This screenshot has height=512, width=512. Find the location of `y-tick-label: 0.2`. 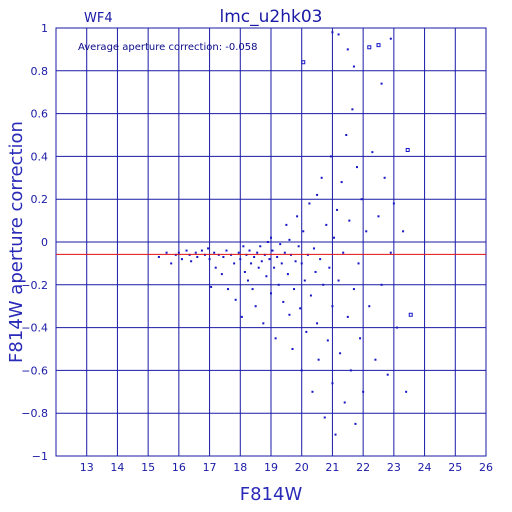

y-tick-label: 0.2 is located at coordinates (40, 199).